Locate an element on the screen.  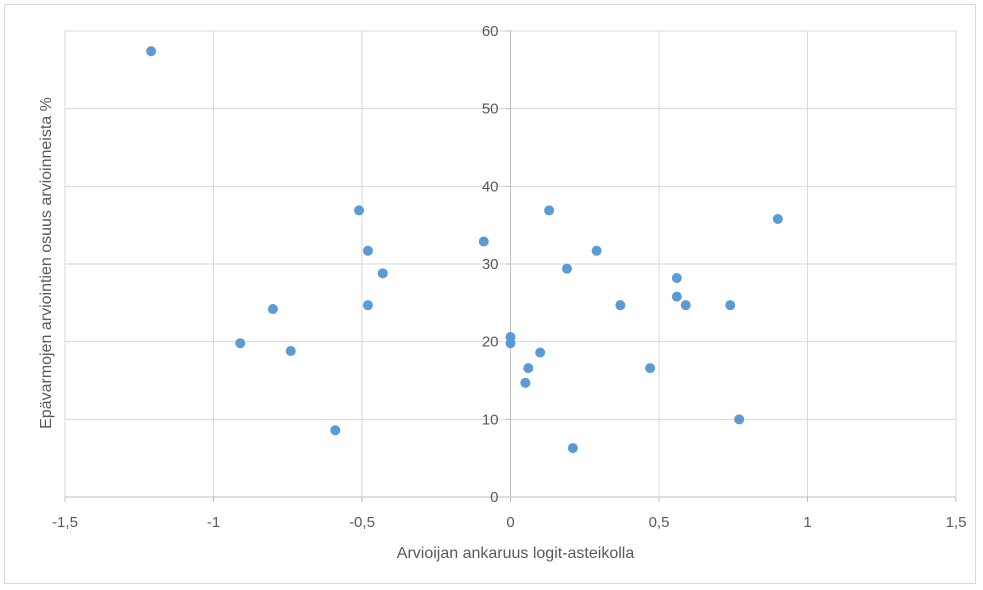
x-axis-title: Arvioijan ankaruus logit-asteikolla is located at coordinates (516, 553).